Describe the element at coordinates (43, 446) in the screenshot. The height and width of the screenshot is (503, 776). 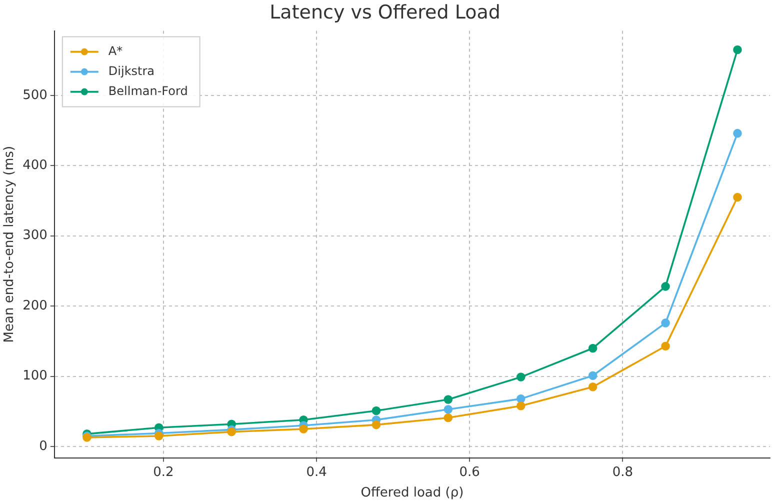
I see `y-tick-label: 0` at that location.